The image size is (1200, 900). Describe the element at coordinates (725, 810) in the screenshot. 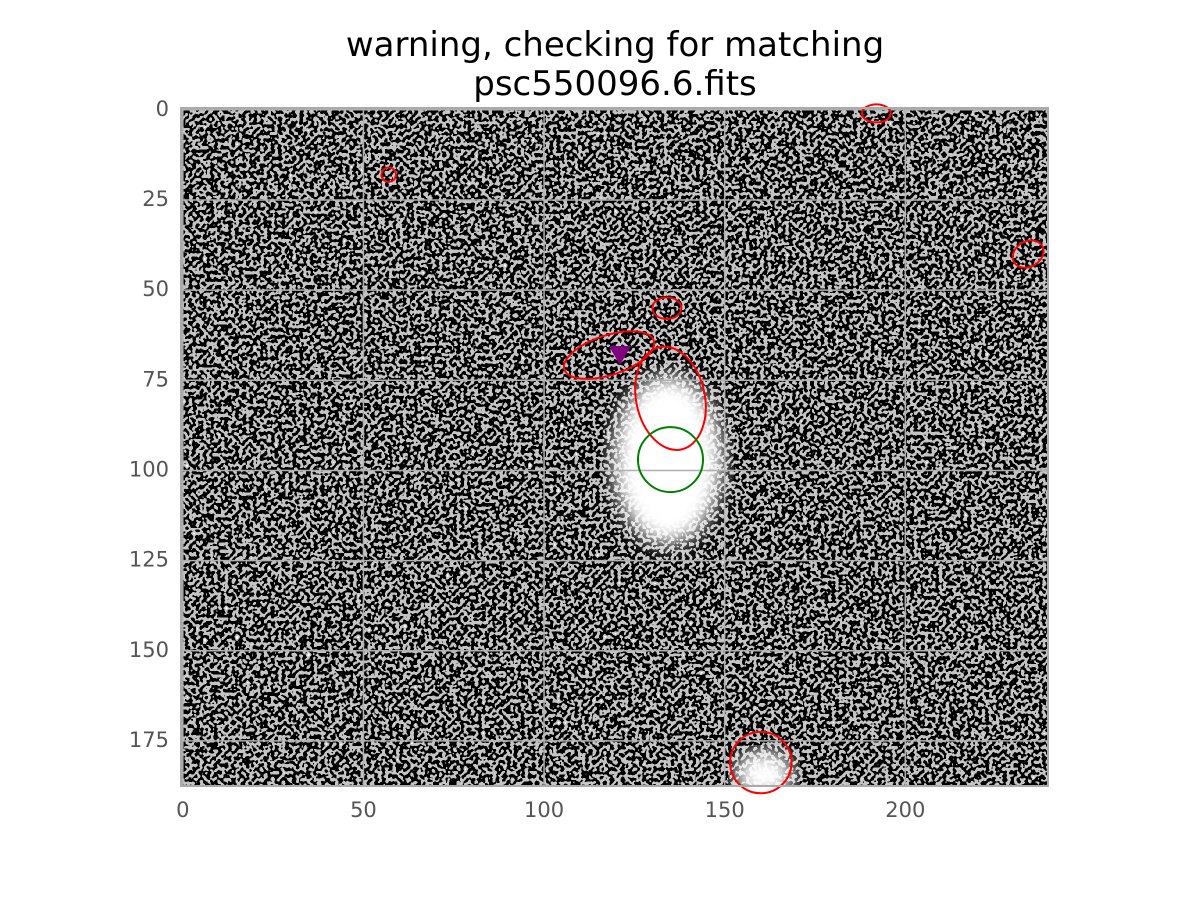

I see `x-tick-label: 150` at that location.